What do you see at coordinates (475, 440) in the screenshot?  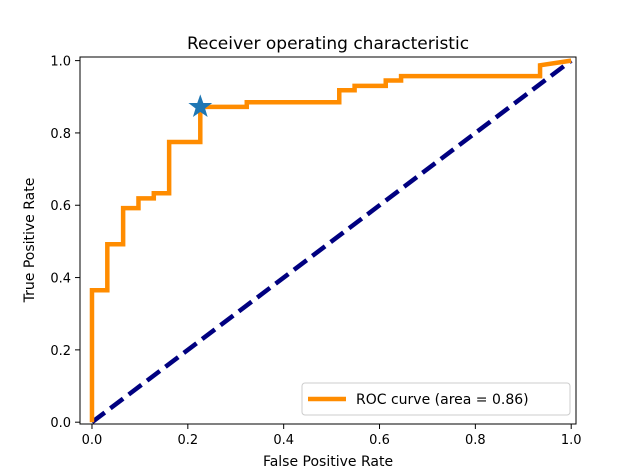 I see `x-tick-label: 0.8` at bounding box center [475, 440].